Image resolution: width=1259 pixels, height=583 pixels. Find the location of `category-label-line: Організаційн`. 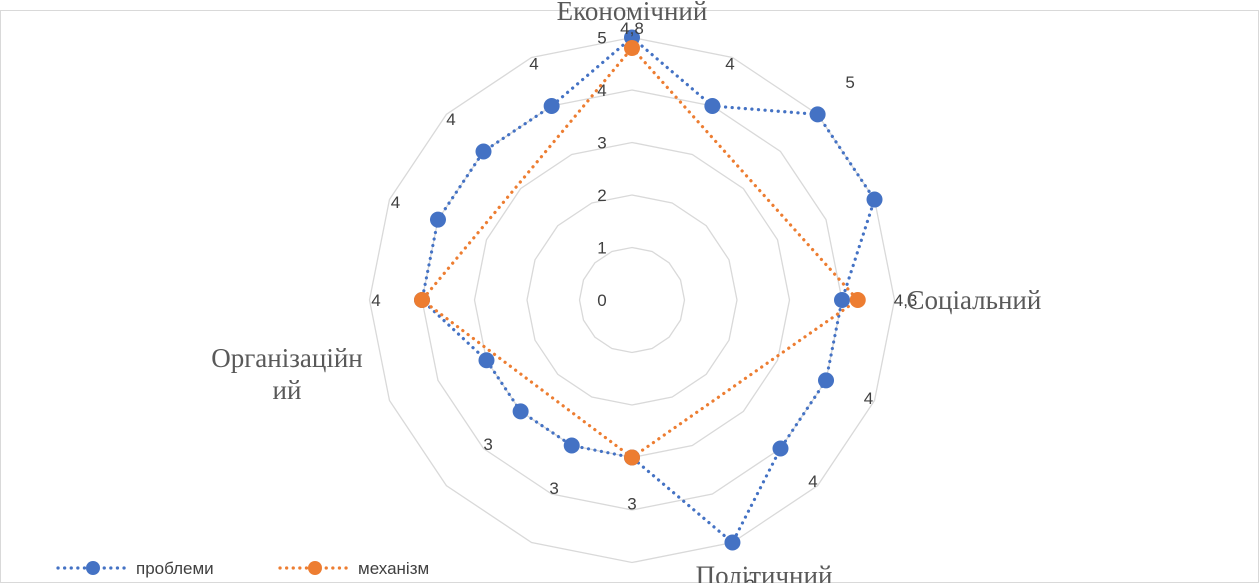

category-label-line: Організаційн is located at coordinates (287, 358).